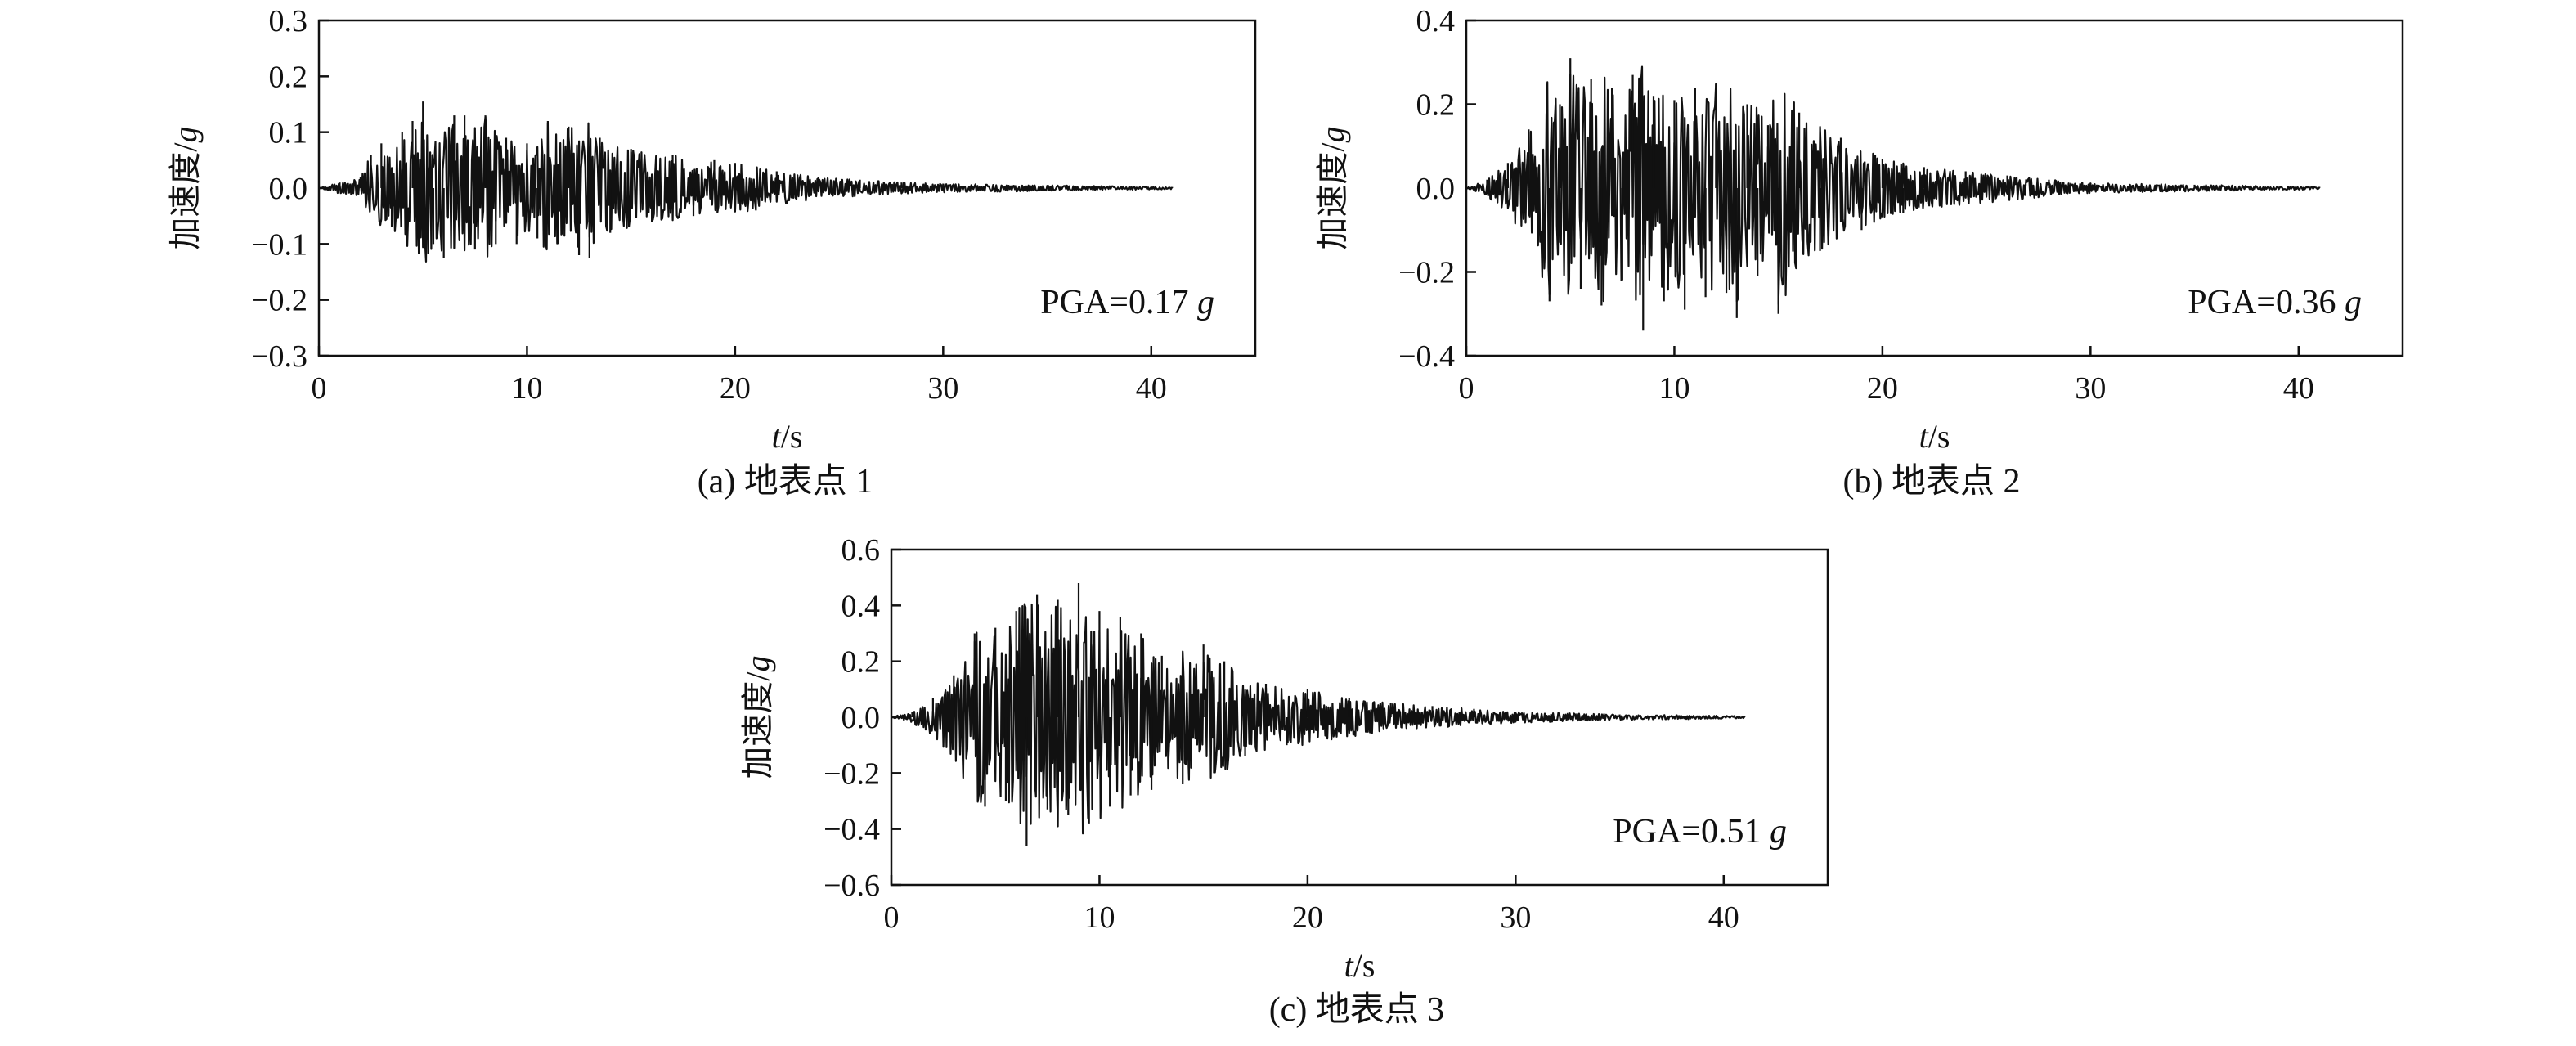 The height and width of the screenshot is (1046, 2576). What do you see at coordinates (1700, 832) in the screenshot?
I see `pga-annotation: PGA=0.51 g` at bounding box center [1700, 832].